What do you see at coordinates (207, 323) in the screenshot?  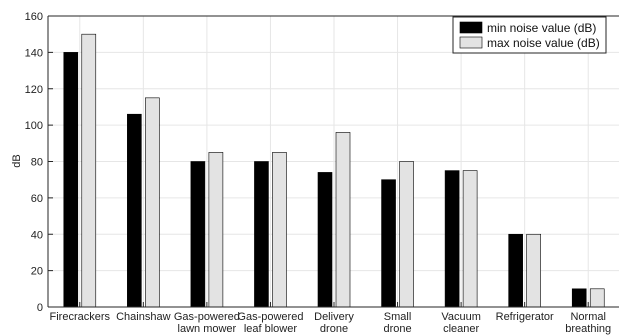 I see `x-tick-label: Gas-powered lawn mower` at bounding box center [207, 323].